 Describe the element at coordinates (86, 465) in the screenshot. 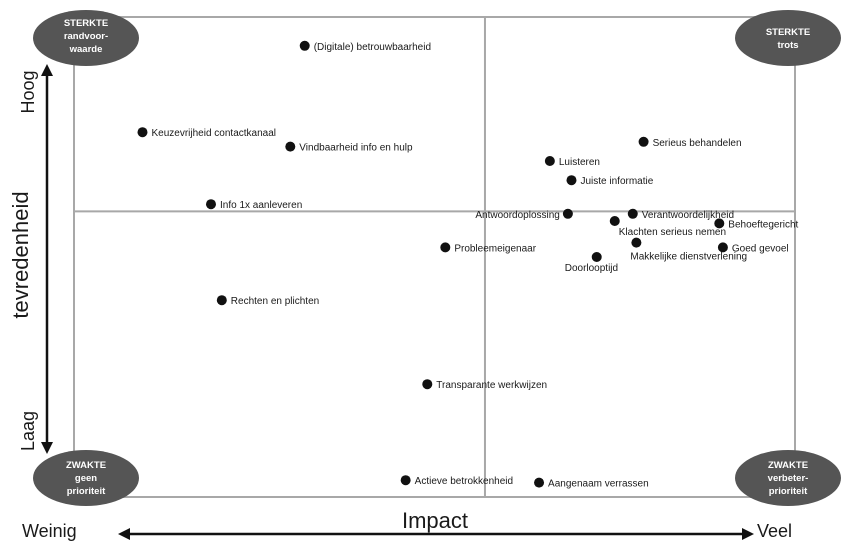

I see `corner-bottom-left-line1: ZWAKTE` at that location.